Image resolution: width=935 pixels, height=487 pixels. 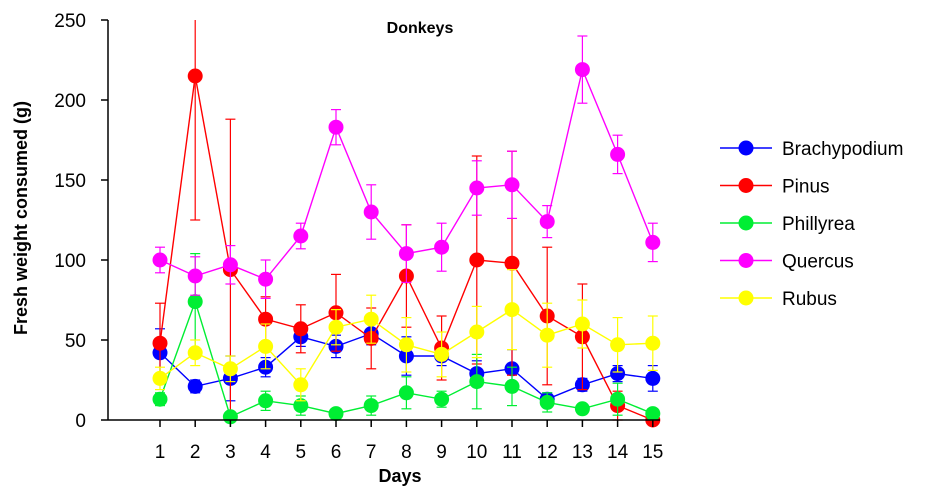 I want to click on legend-item: Rubus, so click(x=778, y=299).